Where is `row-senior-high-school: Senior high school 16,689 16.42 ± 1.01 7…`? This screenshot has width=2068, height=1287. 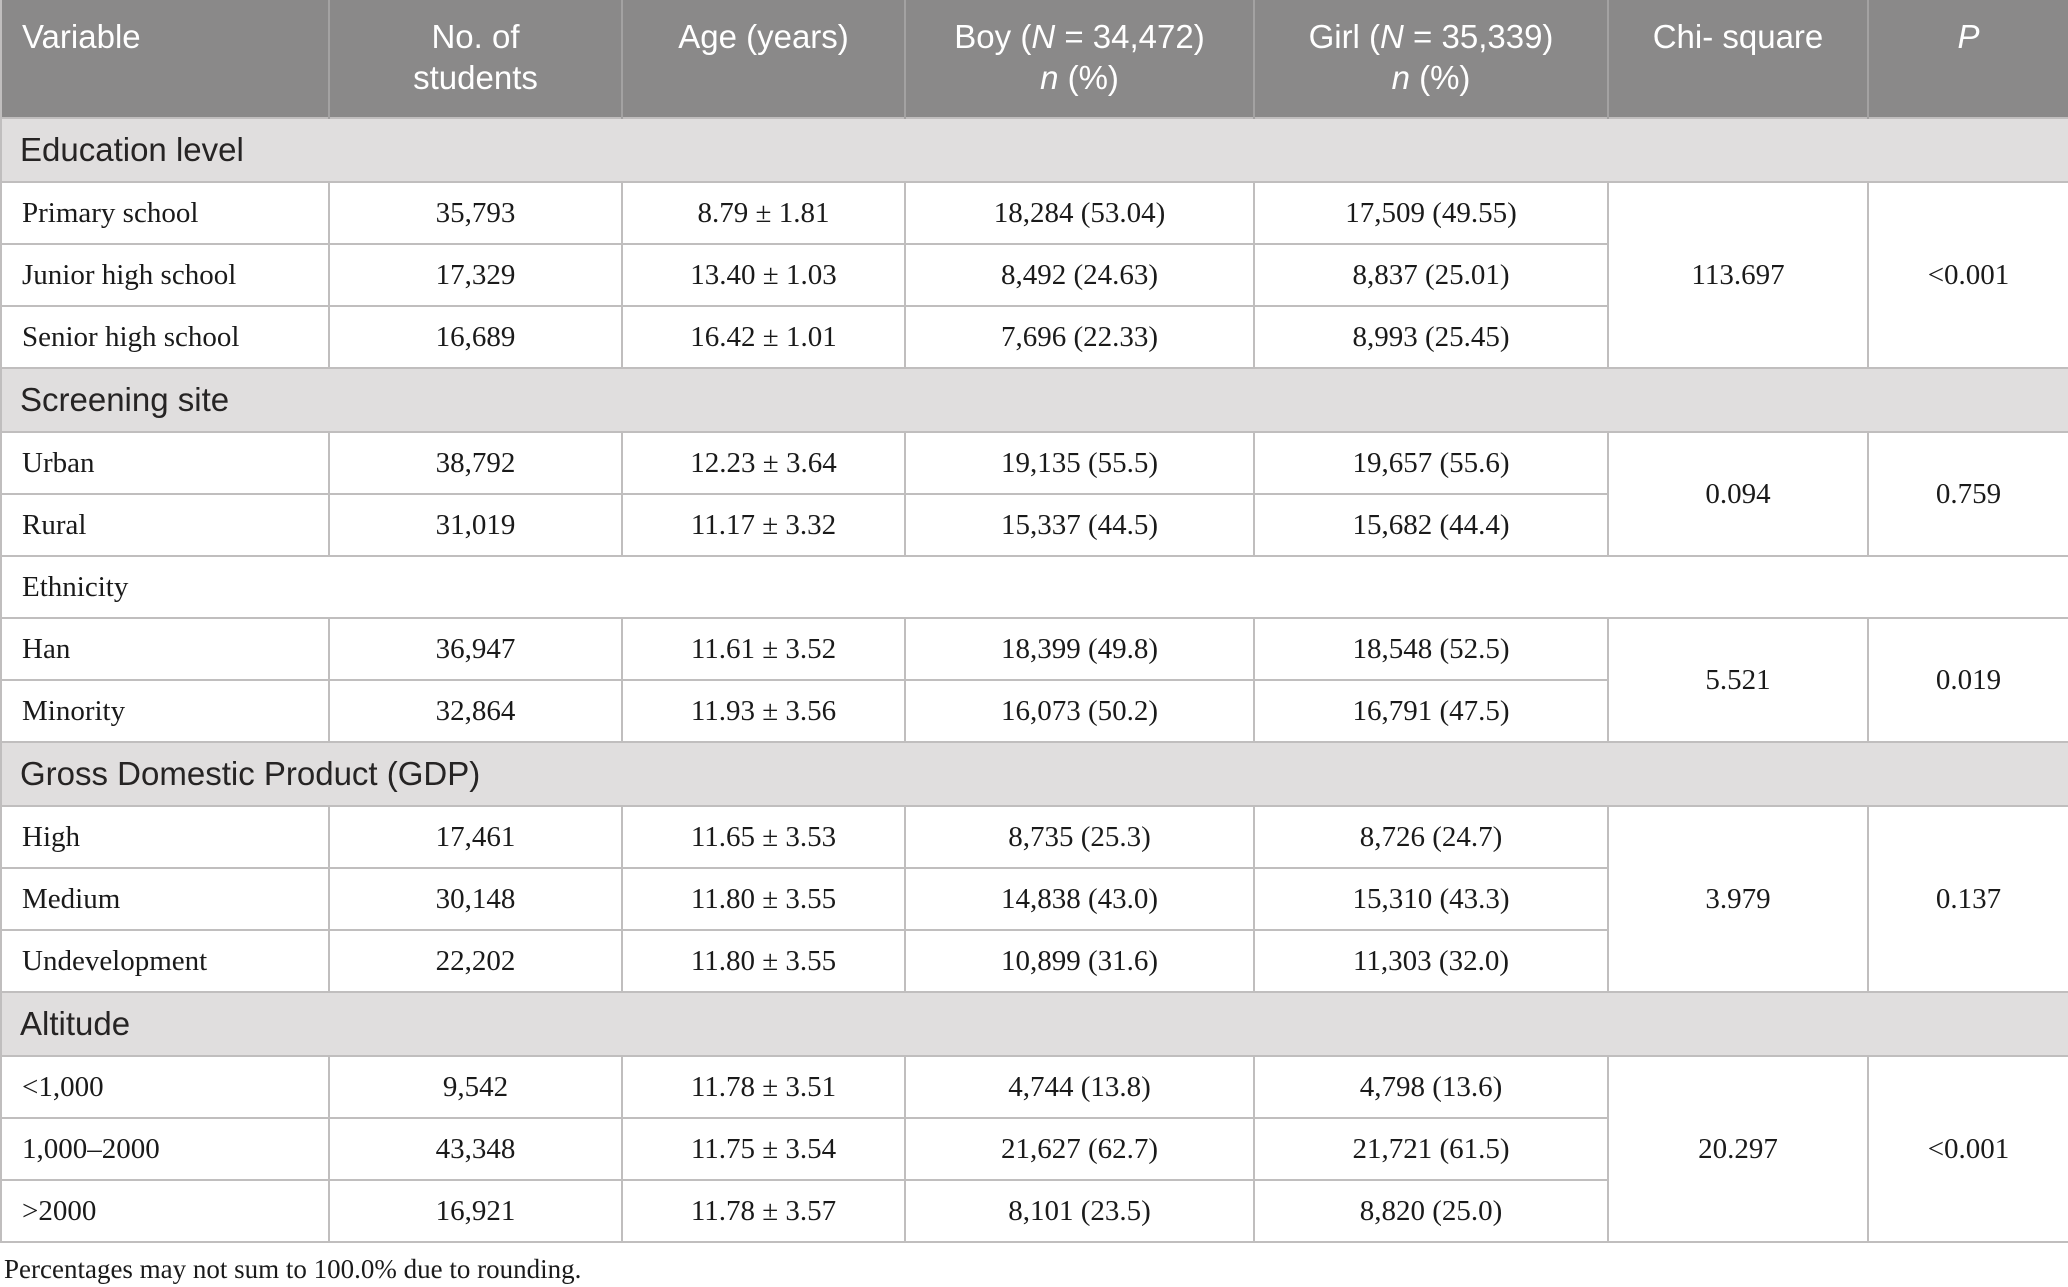
row-senior-high-school: Senior high school 16,689 16.42 ± 1.01 7… is located at coordinates (1034, 337).